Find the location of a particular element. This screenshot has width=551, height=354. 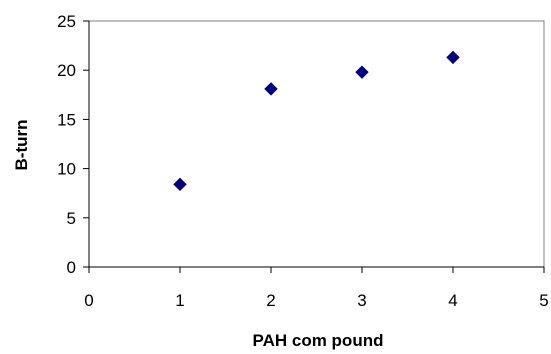

x-tick-label: 2 is located at coordinates (270, 300).